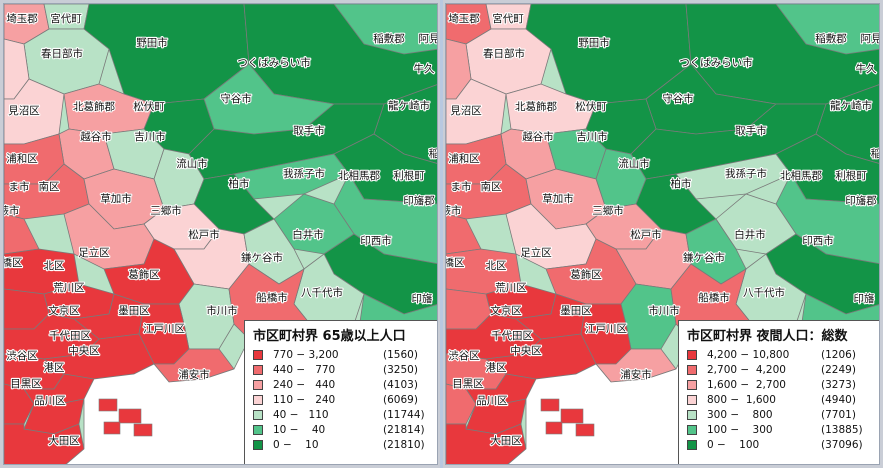  I want to click on legend-row: 2,700 − 4,200 (2249), so click(779, 369).